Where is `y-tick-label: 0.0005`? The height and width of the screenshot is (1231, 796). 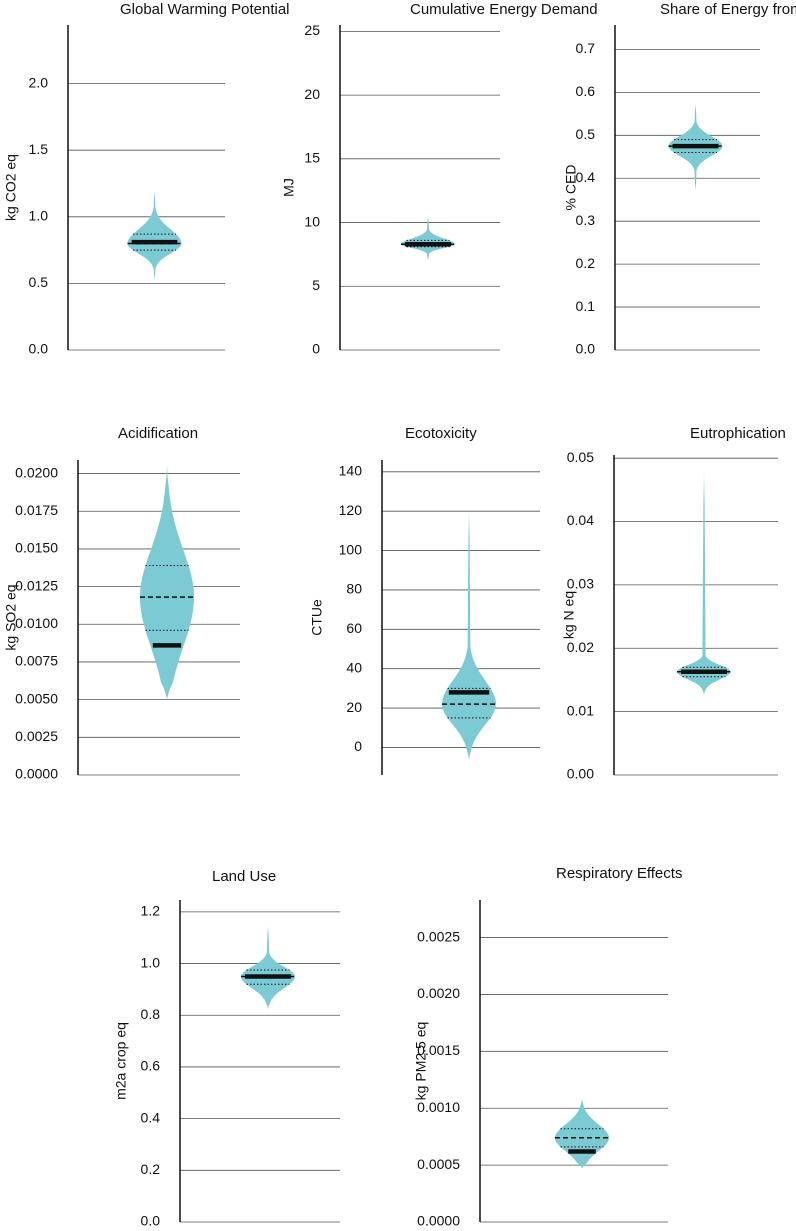
y-tick-label: 0.0005 is located at coordinates (438, 1164).